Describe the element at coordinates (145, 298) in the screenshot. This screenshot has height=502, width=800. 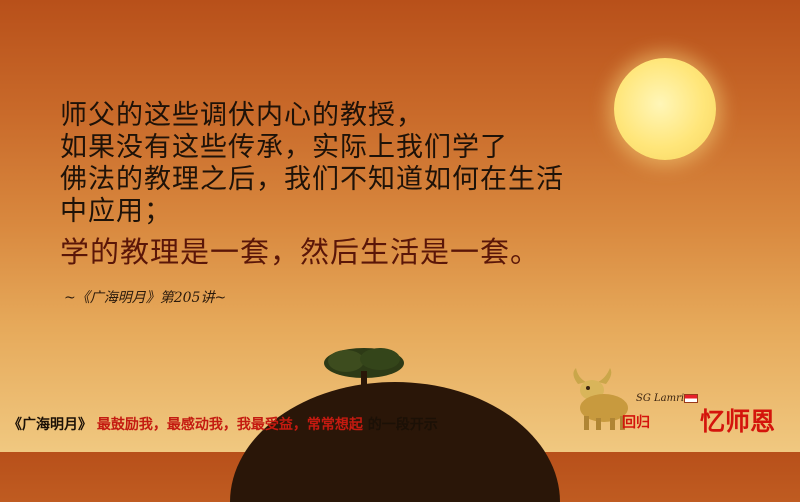
I see `quote-source: ~《广海明月》第205讲~` at that location.